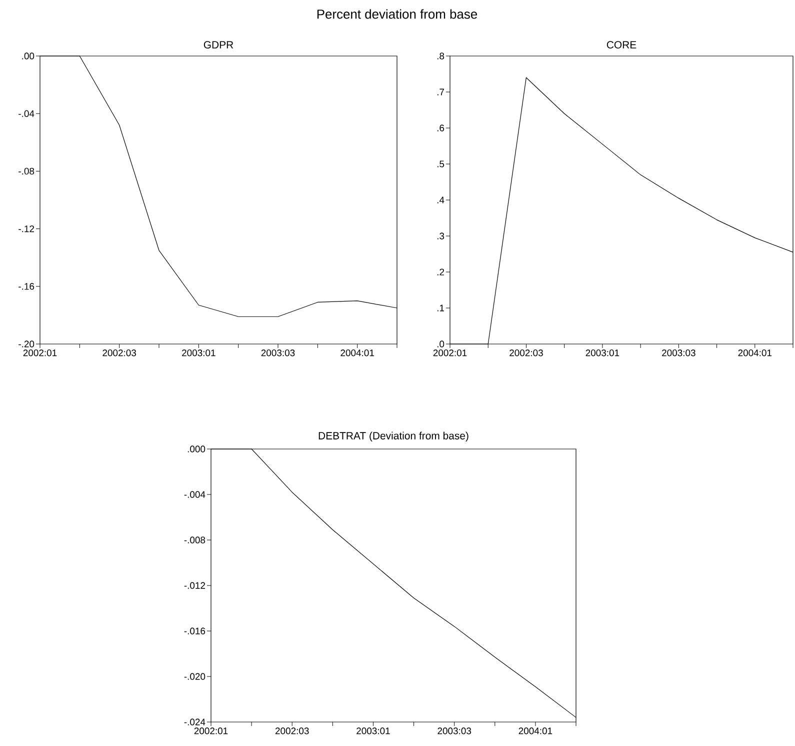  What do you see at coordinates (440, 92) in the screenshot?
I see `y-tick-label: .7` at bounding box center [440, 92].